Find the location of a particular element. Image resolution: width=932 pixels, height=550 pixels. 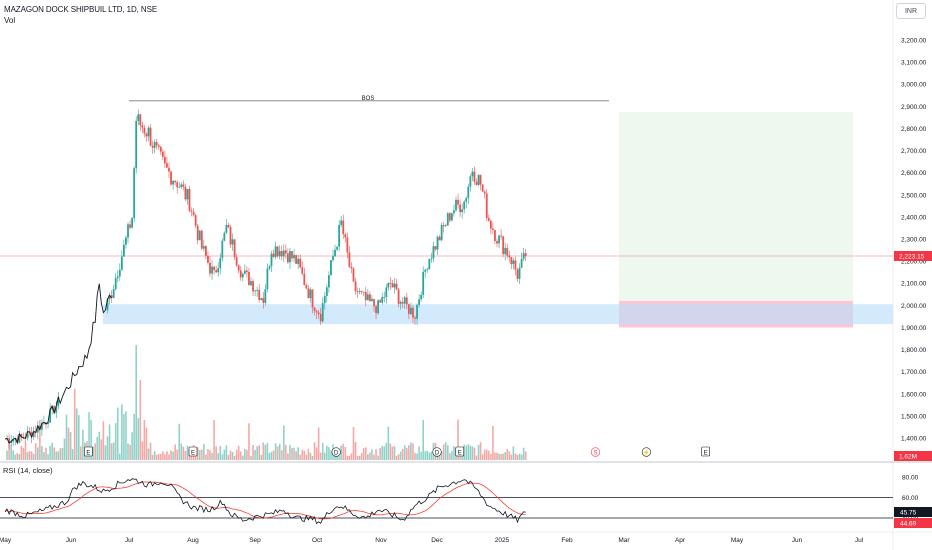

rsi-value-label: 45.75 is located at coordinates (908, 513).